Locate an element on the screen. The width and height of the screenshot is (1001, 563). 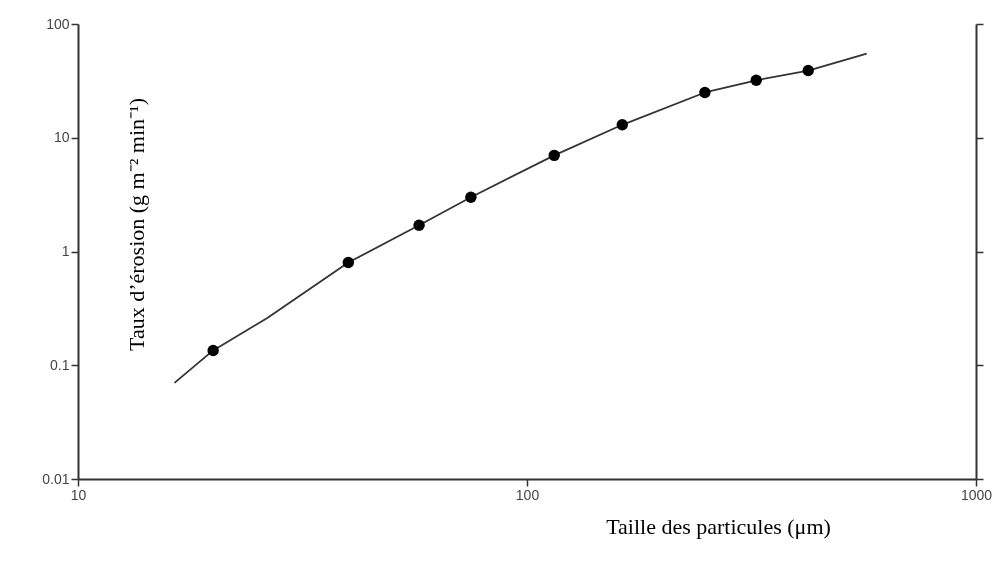
y-tick-label: 0.1 is located at coordinates (60, 364).